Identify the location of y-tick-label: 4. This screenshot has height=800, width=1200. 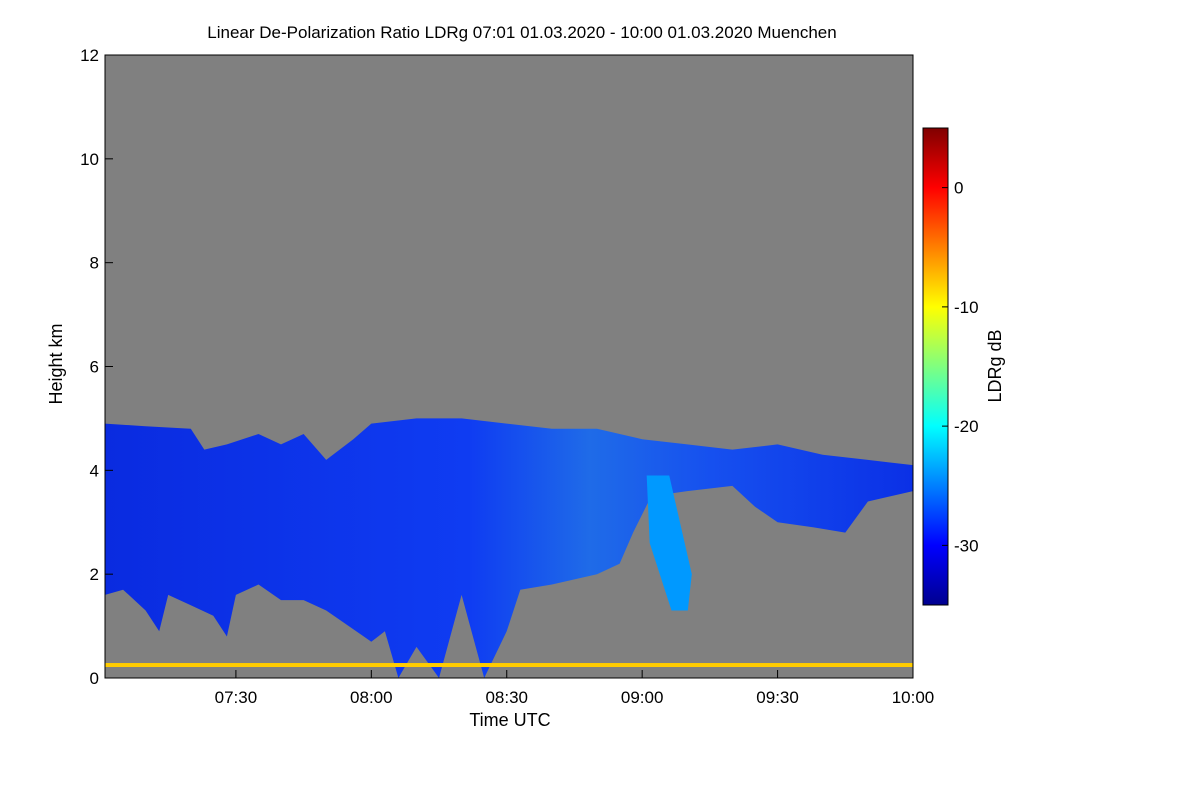
(94, 470).